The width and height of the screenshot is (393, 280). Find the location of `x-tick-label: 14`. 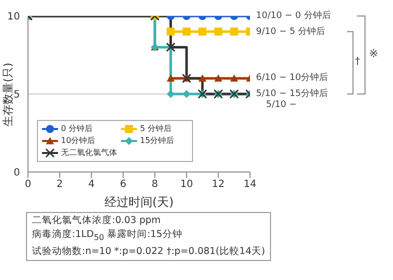

x-tick-label: 14 is located at coordinates (250, 184).